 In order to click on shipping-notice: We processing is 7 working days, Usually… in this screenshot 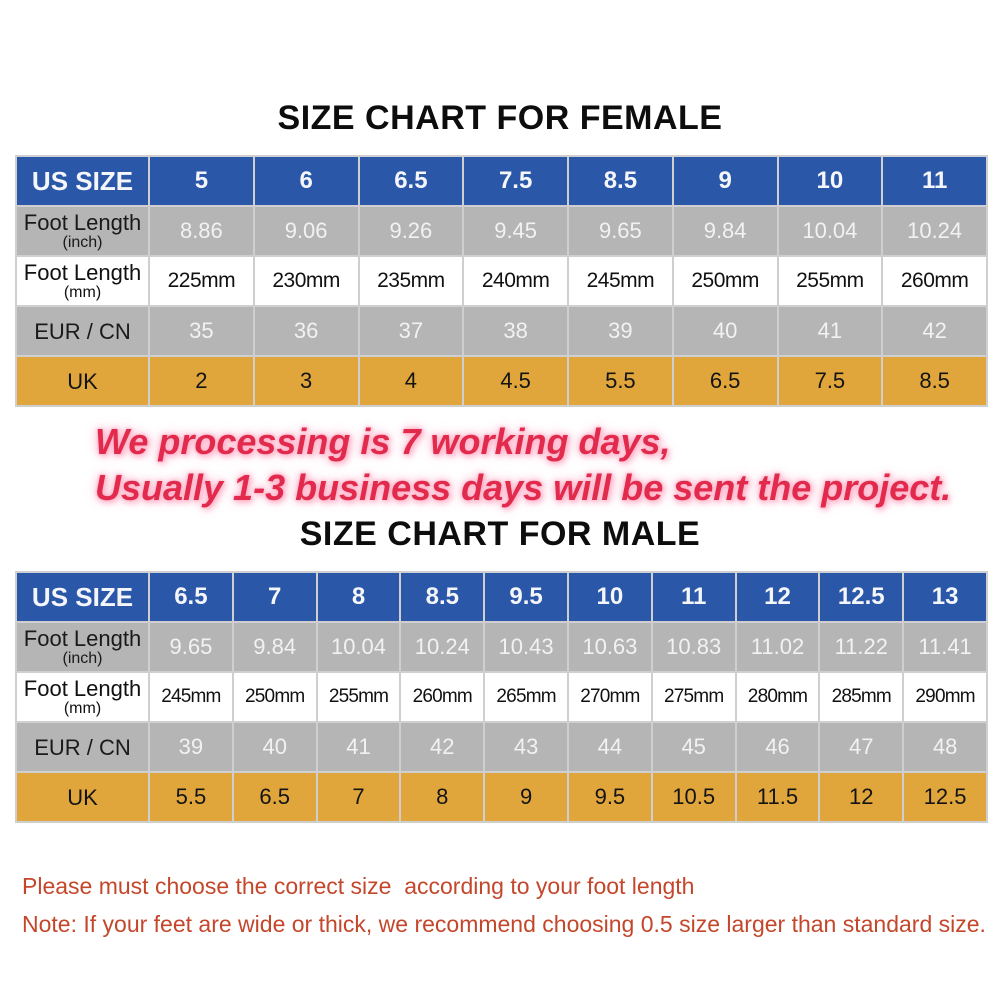, I will do `click(500, 465)`.